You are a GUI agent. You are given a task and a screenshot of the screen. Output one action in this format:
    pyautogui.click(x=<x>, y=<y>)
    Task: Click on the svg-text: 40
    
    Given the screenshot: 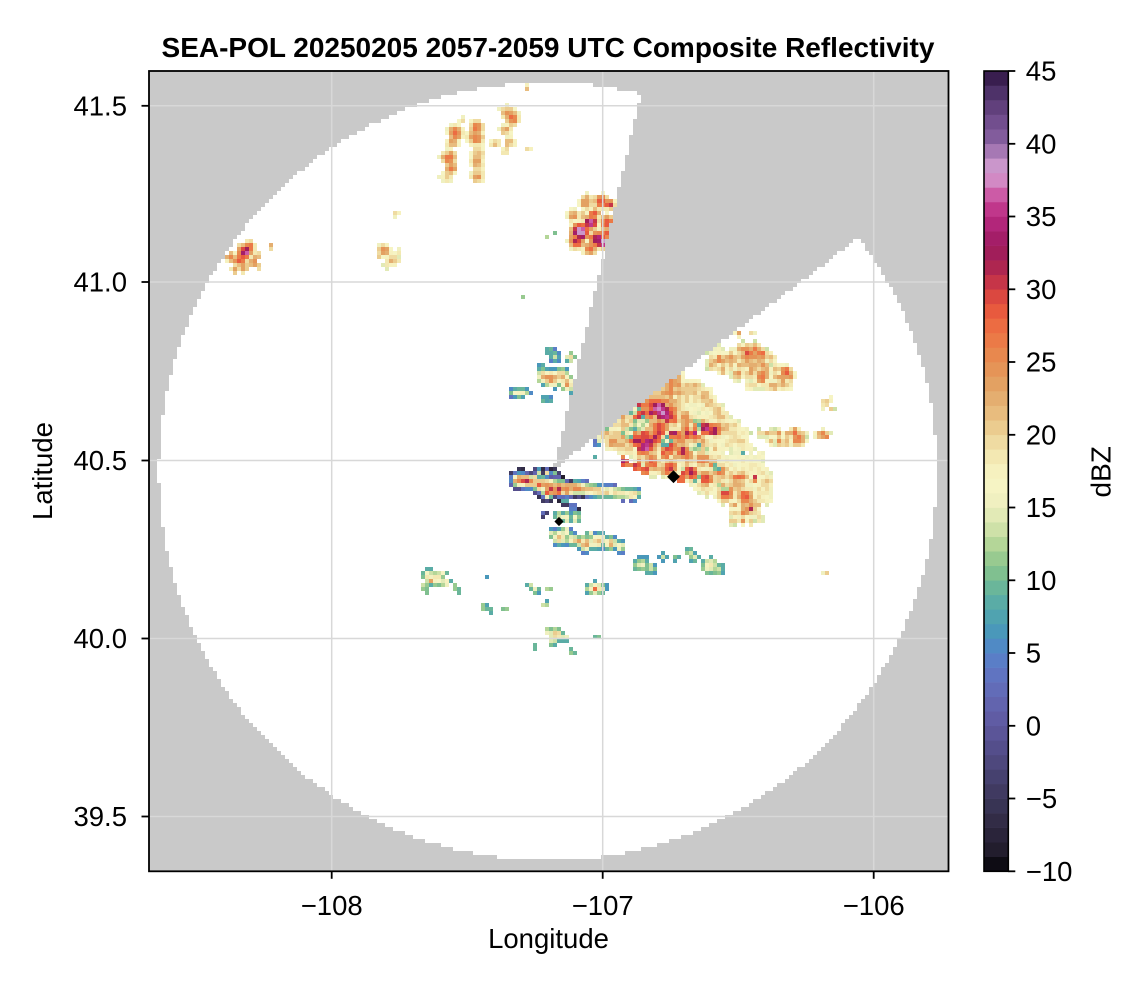 What is the action you would take?
    pyautogui.click(x=1041, y=144)
    